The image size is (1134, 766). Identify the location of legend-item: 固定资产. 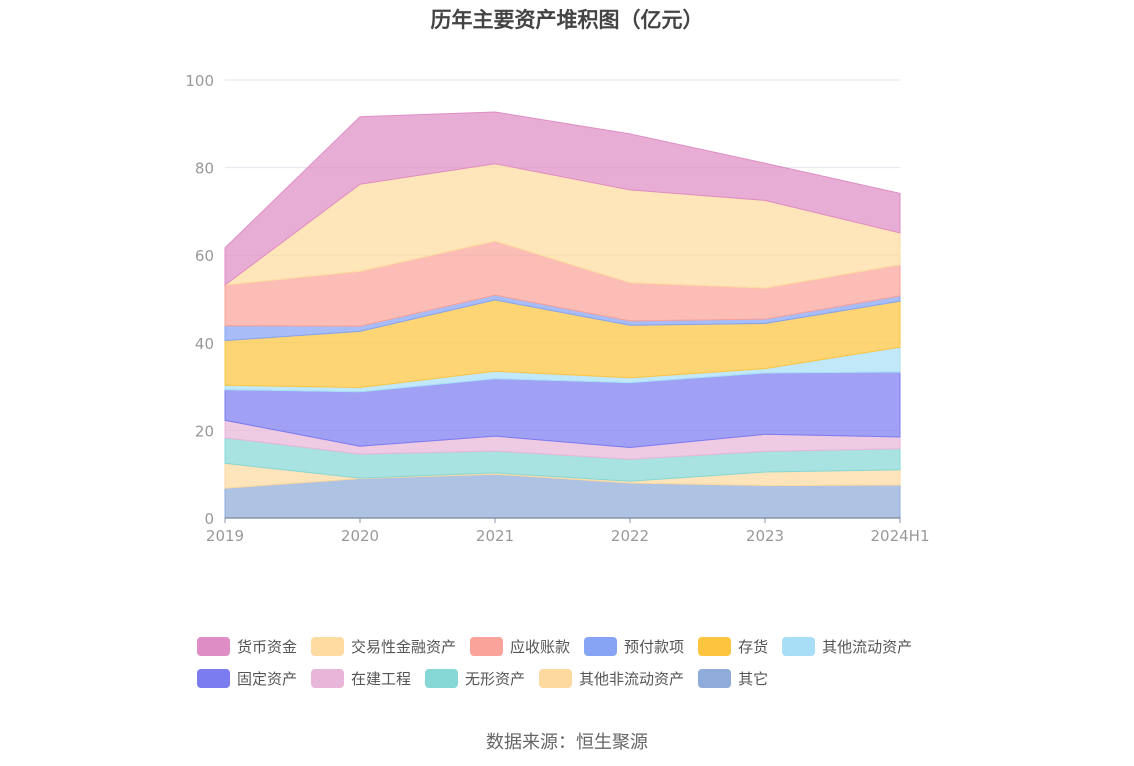
(247, 678).